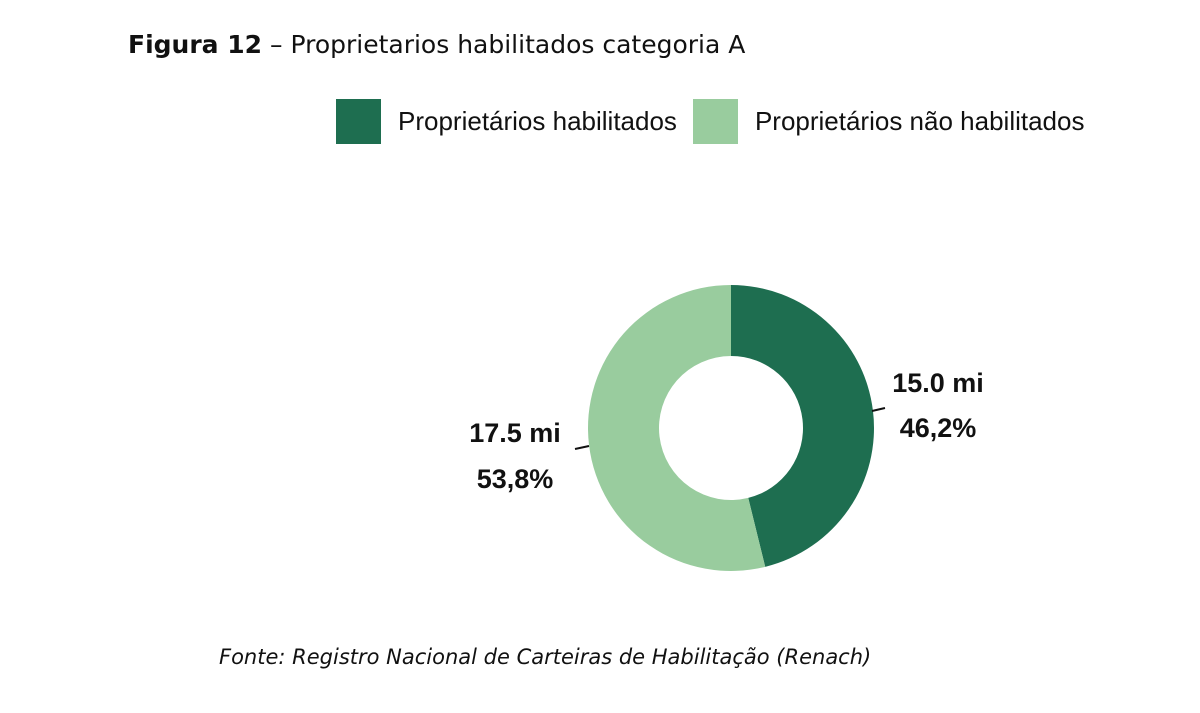  Describe the element at coordinates (358, 121) in the screenshot. I see `legend-swatch-habilitados` at that location.